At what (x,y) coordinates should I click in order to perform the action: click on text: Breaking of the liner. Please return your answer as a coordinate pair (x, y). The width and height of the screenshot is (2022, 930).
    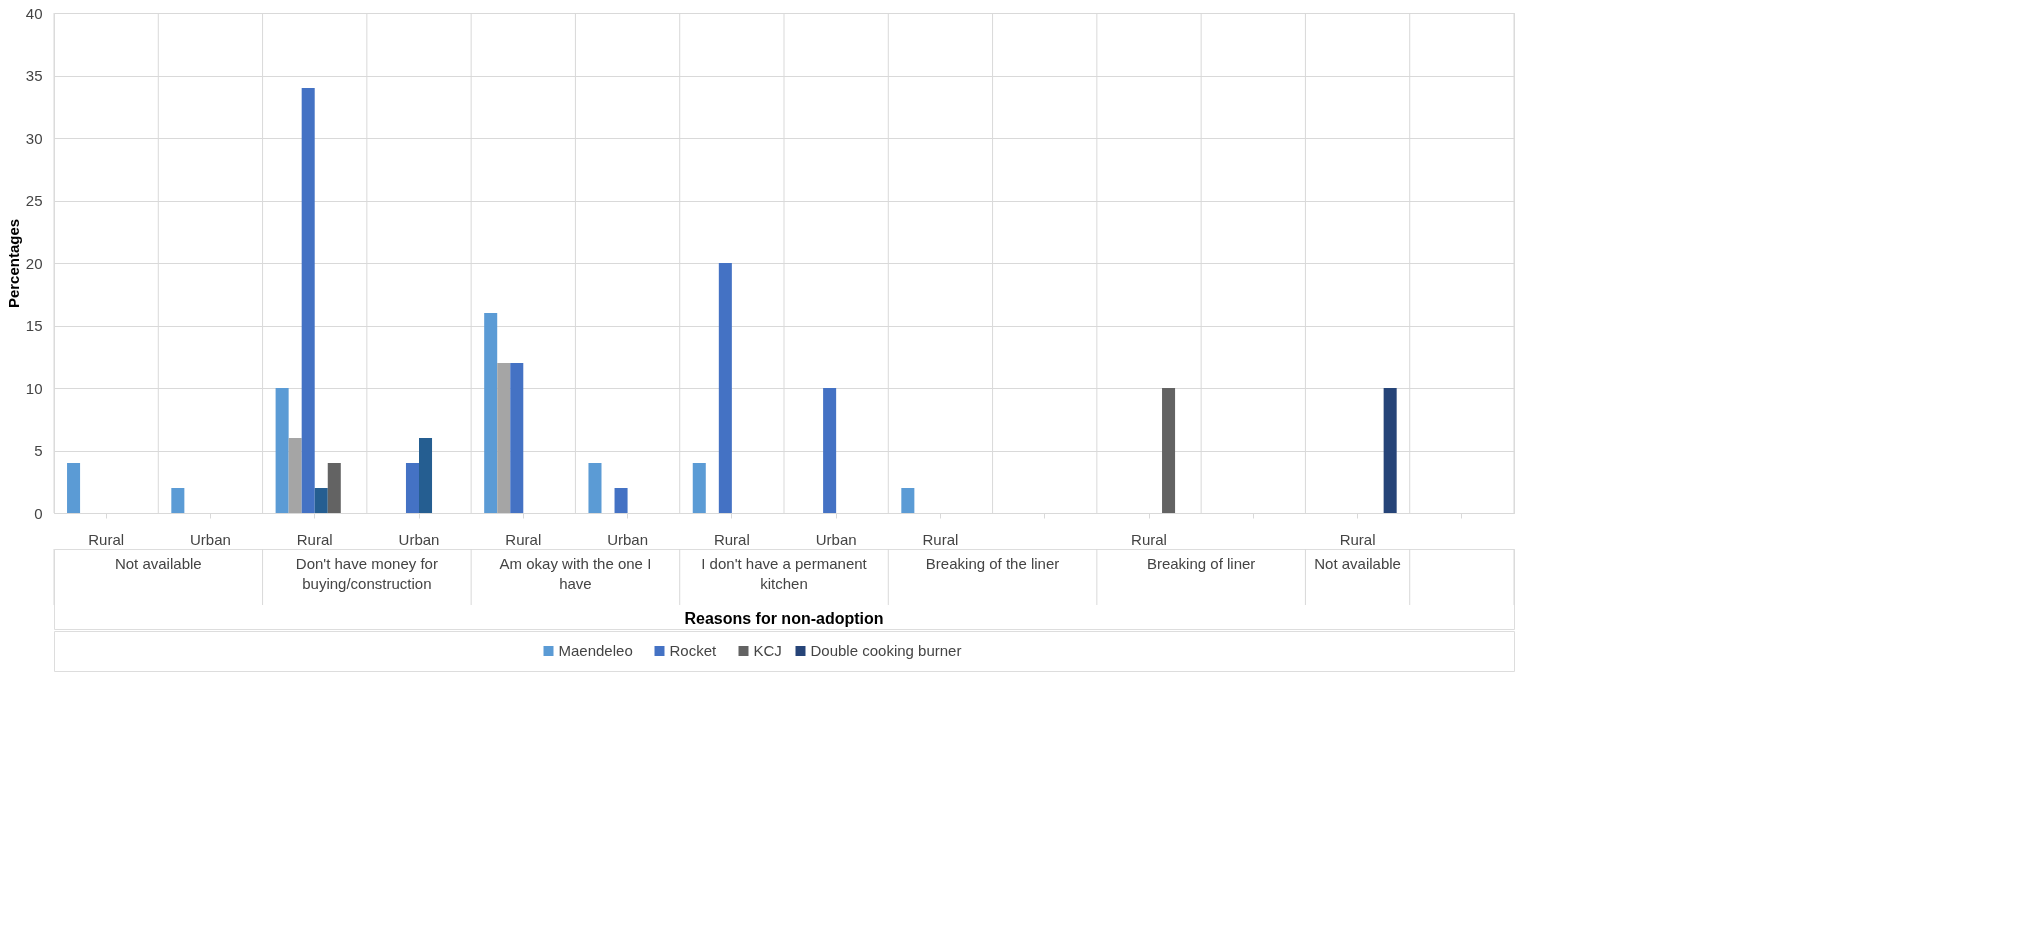
    Looking at the image, I should click on (992, 563).